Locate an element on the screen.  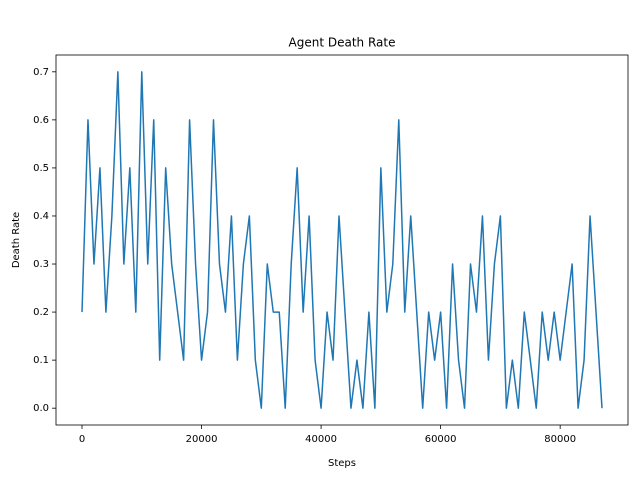
x-tick-label: 40000 is located at coordinates (321, 439).